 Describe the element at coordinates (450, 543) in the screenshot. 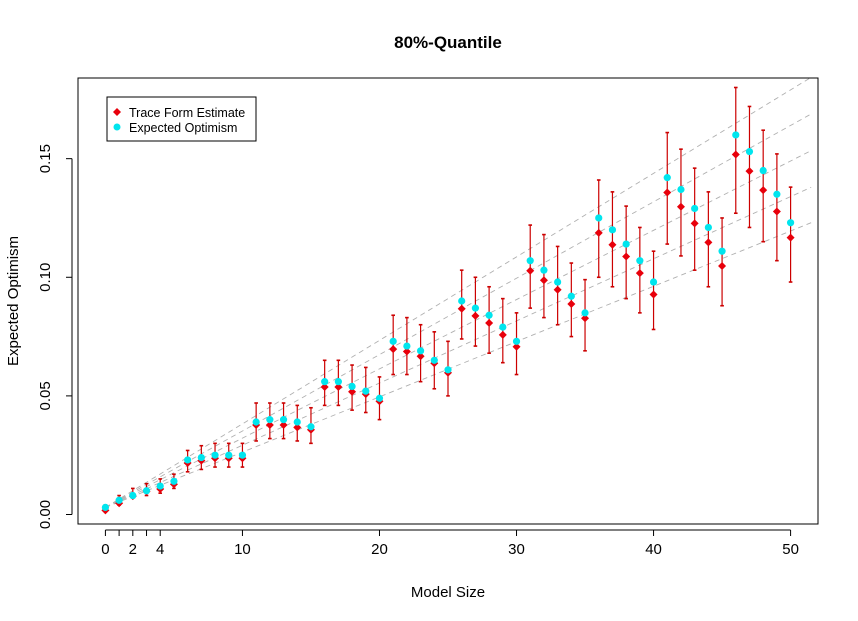

I see `x-axis: 0 2 4 10 20 30 40 50` at that location.